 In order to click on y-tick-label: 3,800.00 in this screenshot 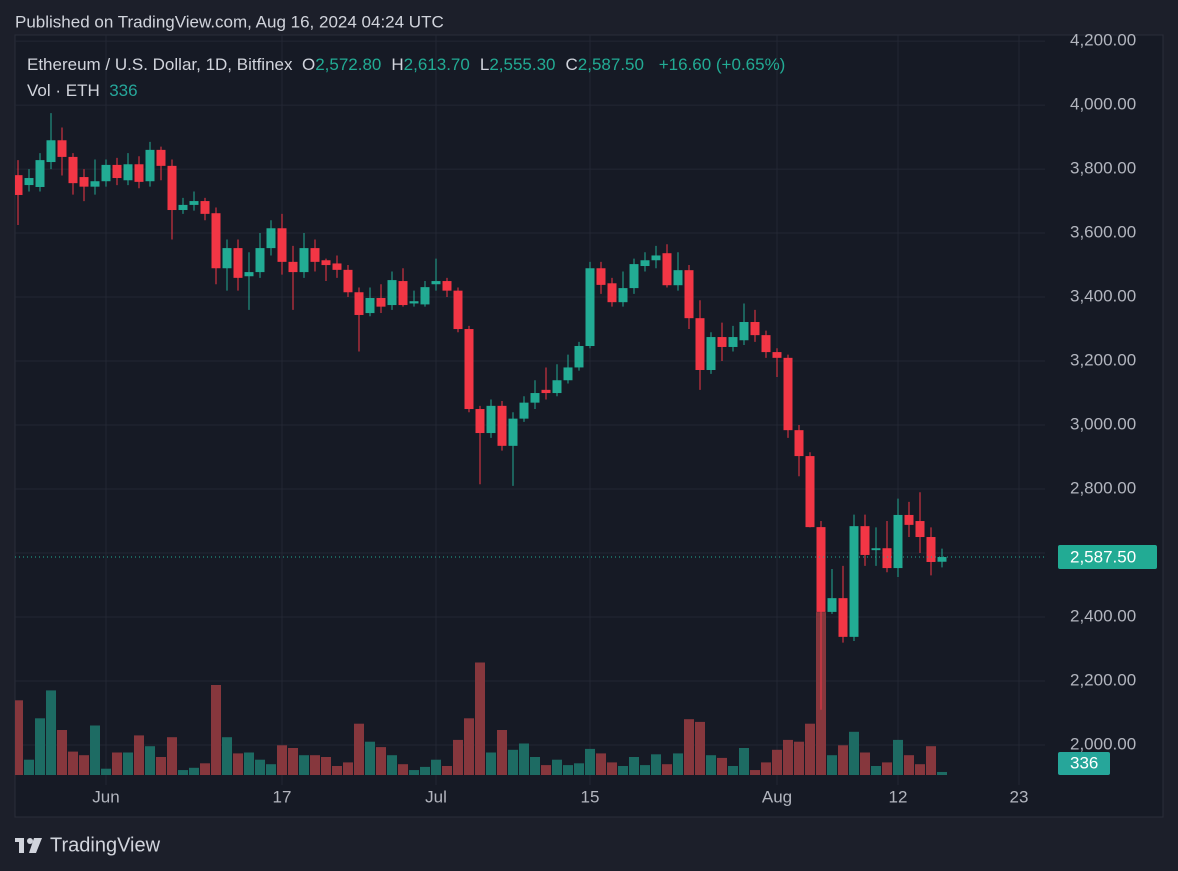, I will do `click(1103, 168)`.